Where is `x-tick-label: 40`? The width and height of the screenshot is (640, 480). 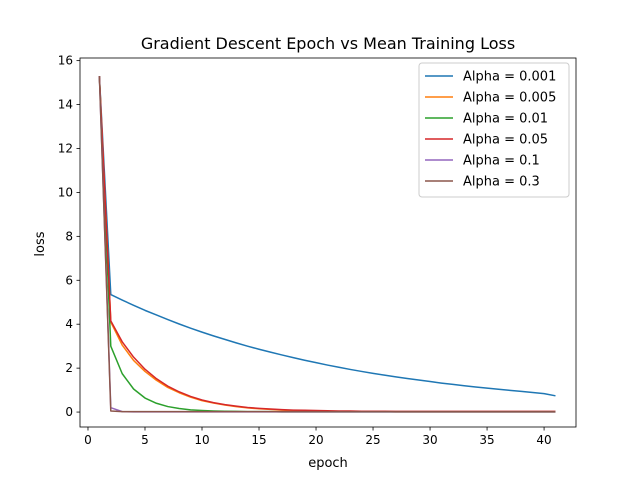
x-tick-label: 40 is located at coordinates (543, 440).